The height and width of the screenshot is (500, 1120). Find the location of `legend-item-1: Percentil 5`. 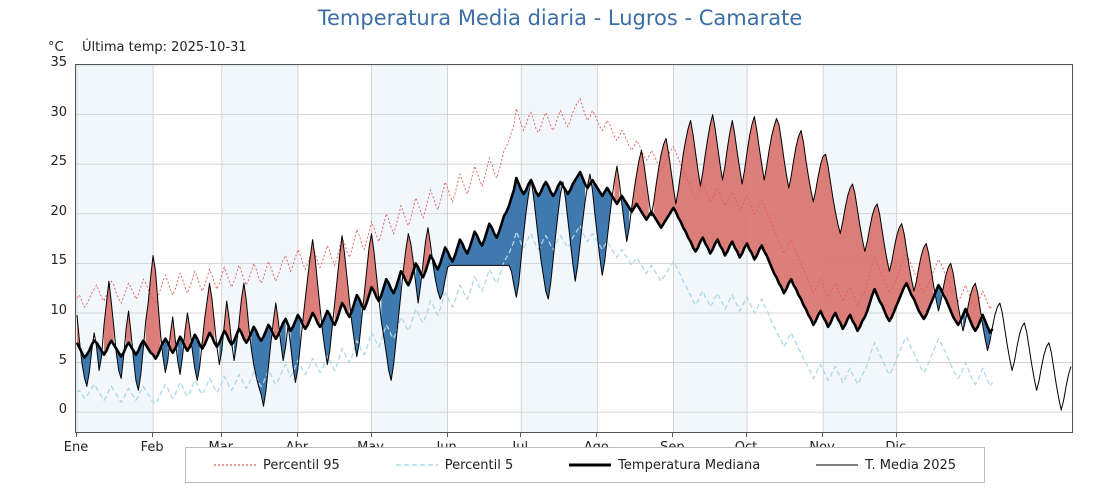

legend-item-1: Percentil 5 is located at coordinates (454, 465).